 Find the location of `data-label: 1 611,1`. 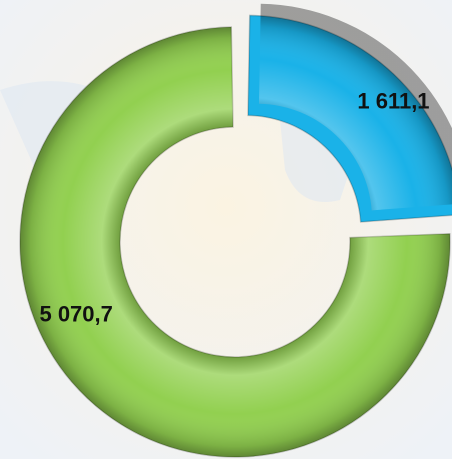

data-label: 1 611,1 is located at coordinates (393, 101).